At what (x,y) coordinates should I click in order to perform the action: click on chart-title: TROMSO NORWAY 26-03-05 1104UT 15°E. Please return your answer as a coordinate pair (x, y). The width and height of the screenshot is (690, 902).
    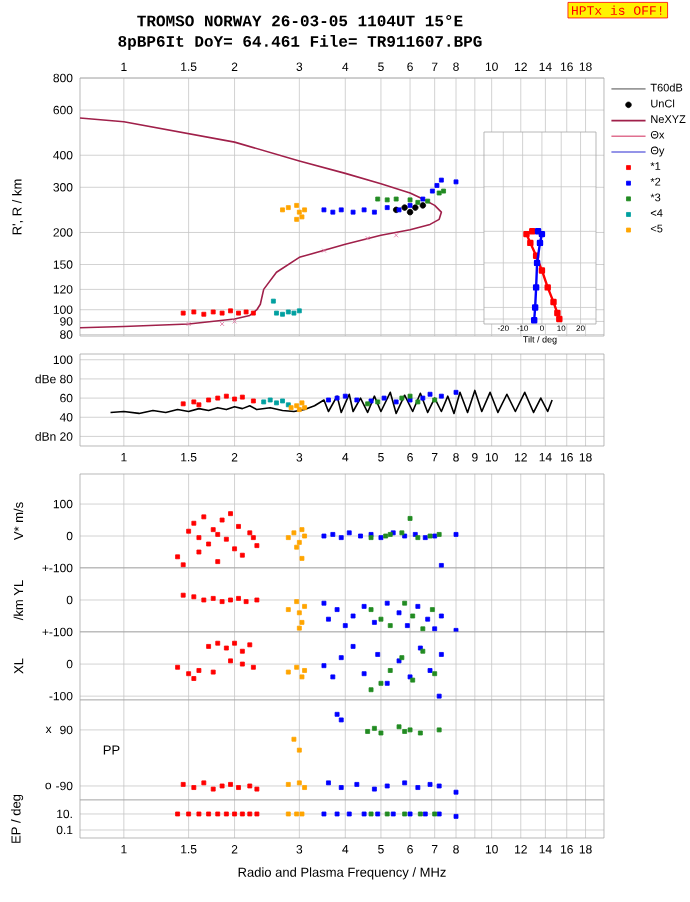
    Looking at the image, I should click on (299, 21).